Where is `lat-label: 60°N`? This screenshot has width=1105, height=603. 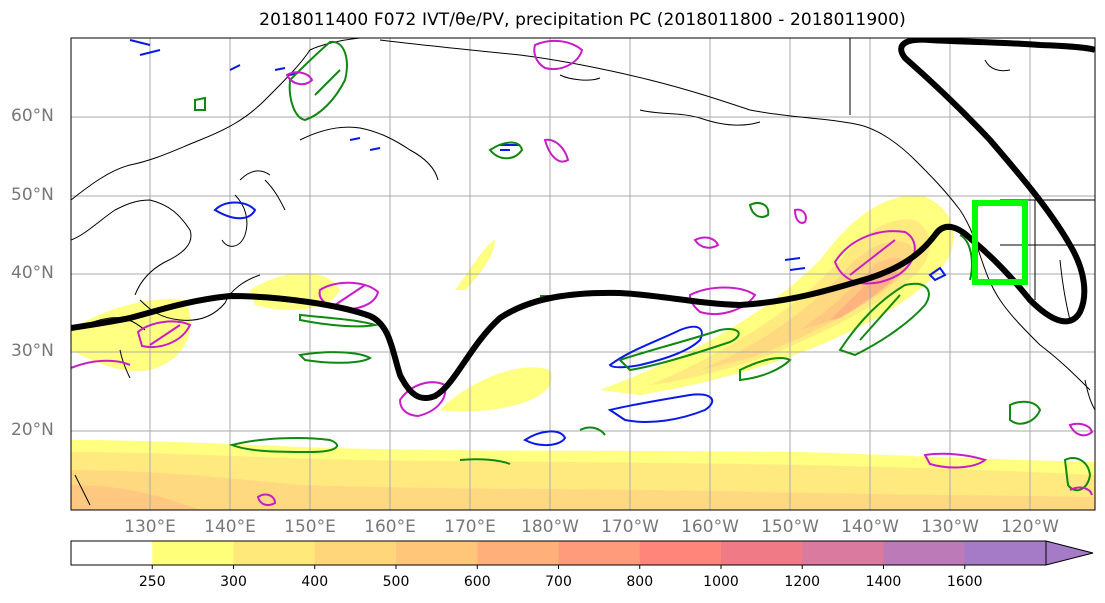 lat-label: 60°N is located at coordinates (32, 116).